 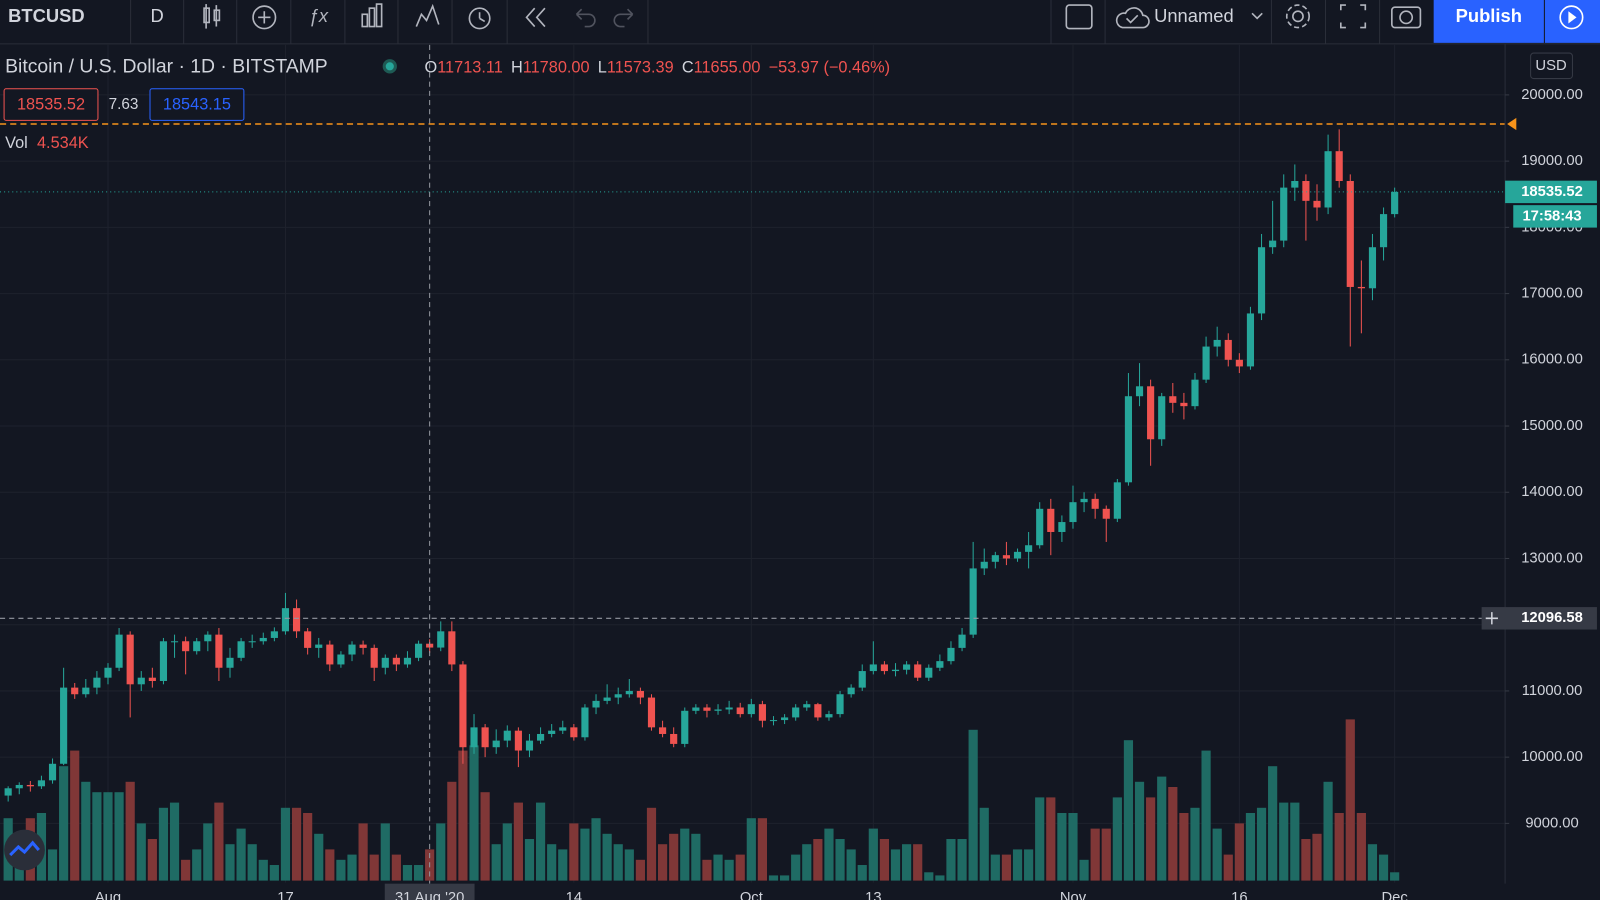 What do you see at coordinates (530, 17) in the screenshot?
I see `replay-icon` at bounding box center [530, 17].